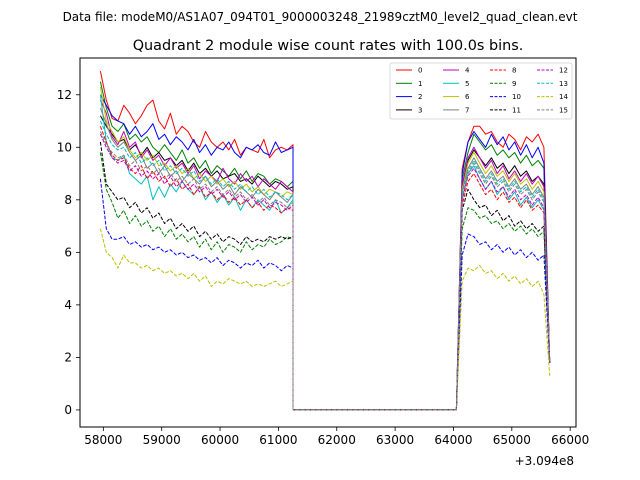  What do you see at coordinates (516, 110) in the screenshot?
I see `legend-label-11: 11` at bounding box center [516, 110].